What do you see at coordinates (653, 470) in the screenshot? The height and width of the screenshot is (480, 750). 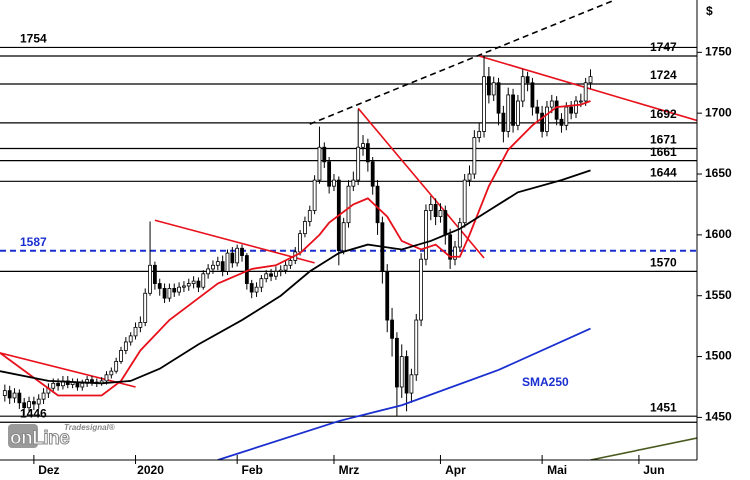 I see `x-tick-label: Jun` at bounding box center [653, 470].